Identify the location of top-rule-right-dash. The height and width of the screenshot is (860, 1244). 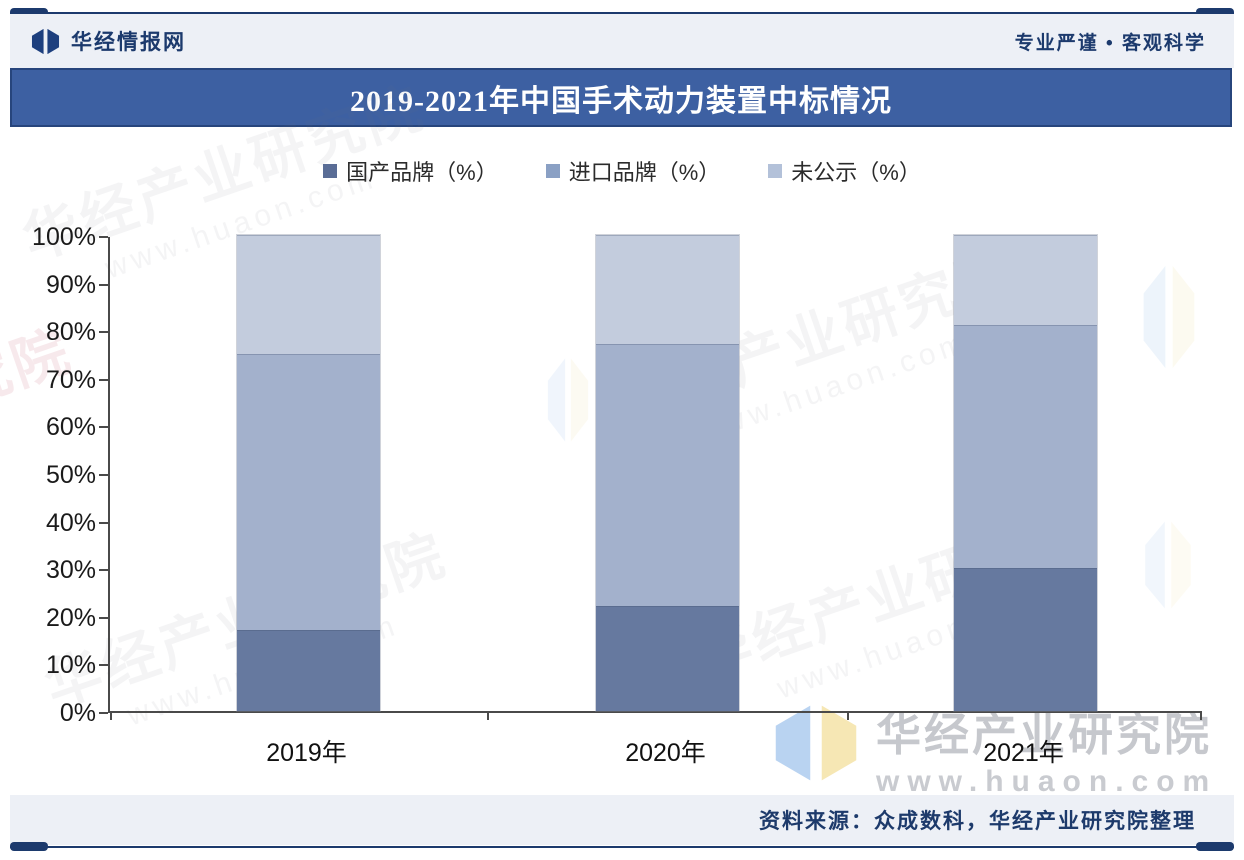
(1215, 12).